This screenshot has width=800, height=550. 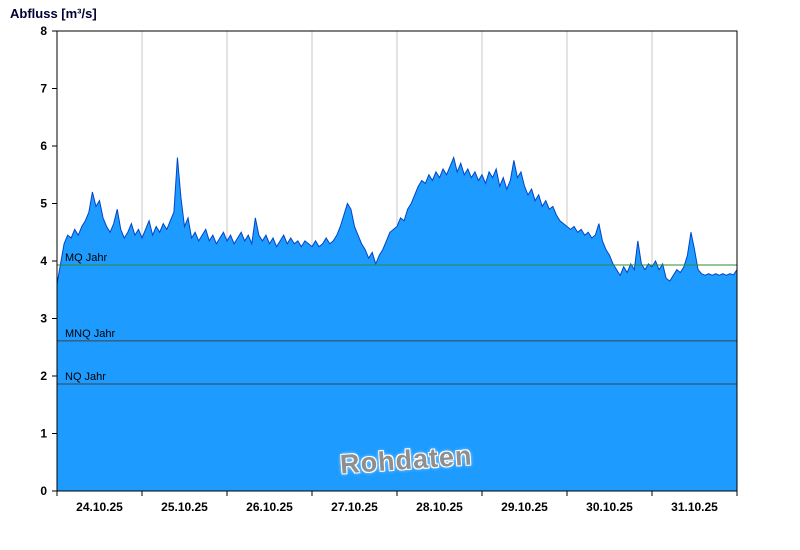 What do you see at coordinates (43, 376) in the screenshot?
I see `y-tick-label: 2` at bounding box center [43, 376].